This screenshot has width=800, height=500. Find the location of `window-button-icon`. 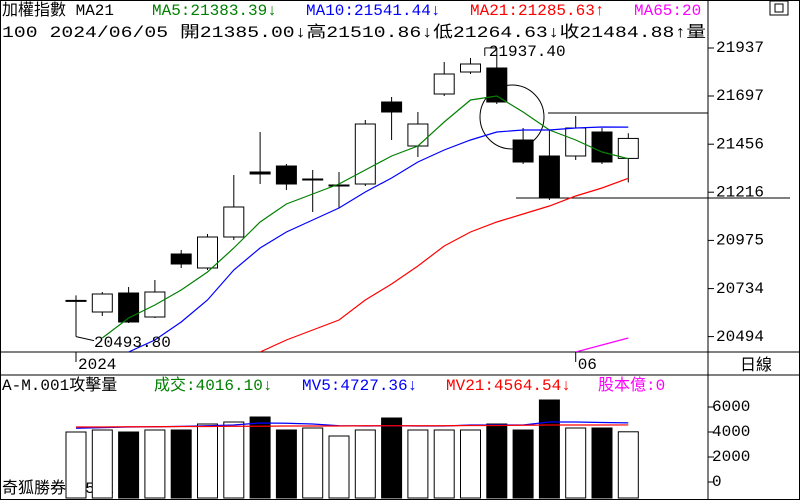

window-button-icon is located at coordinates (779, 8).